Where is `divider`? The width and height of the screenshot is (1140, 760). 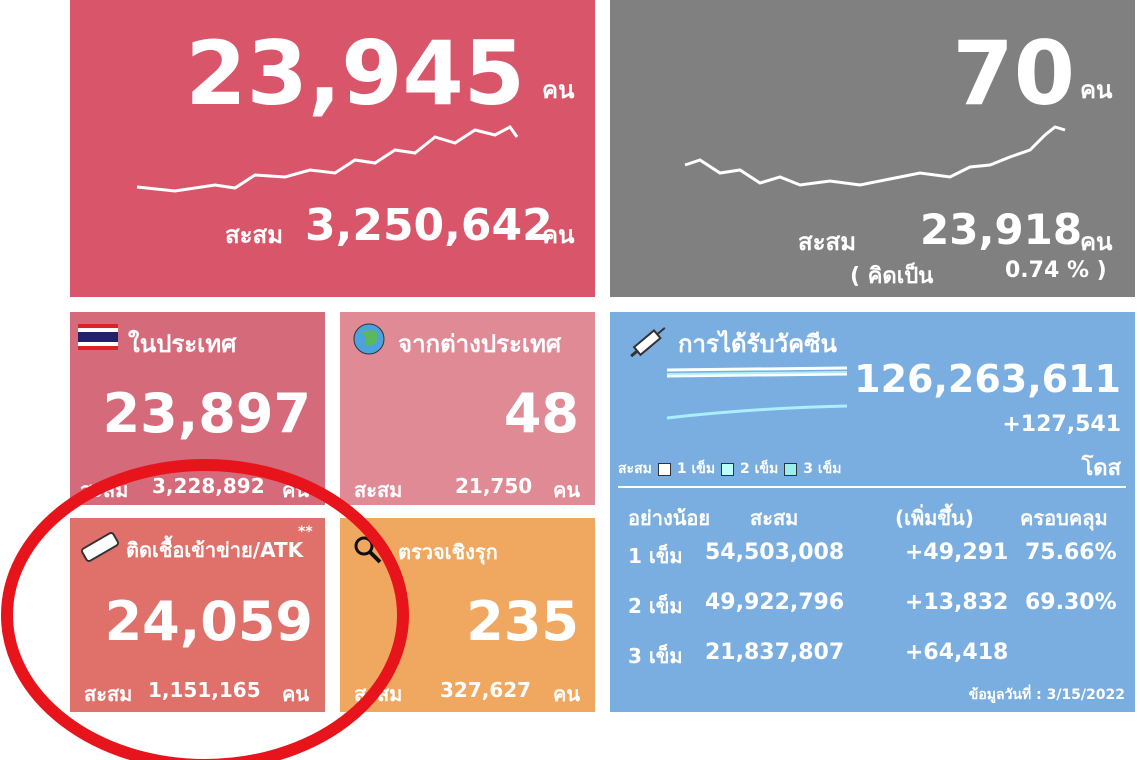
divider is located at coordinates (872, 487).